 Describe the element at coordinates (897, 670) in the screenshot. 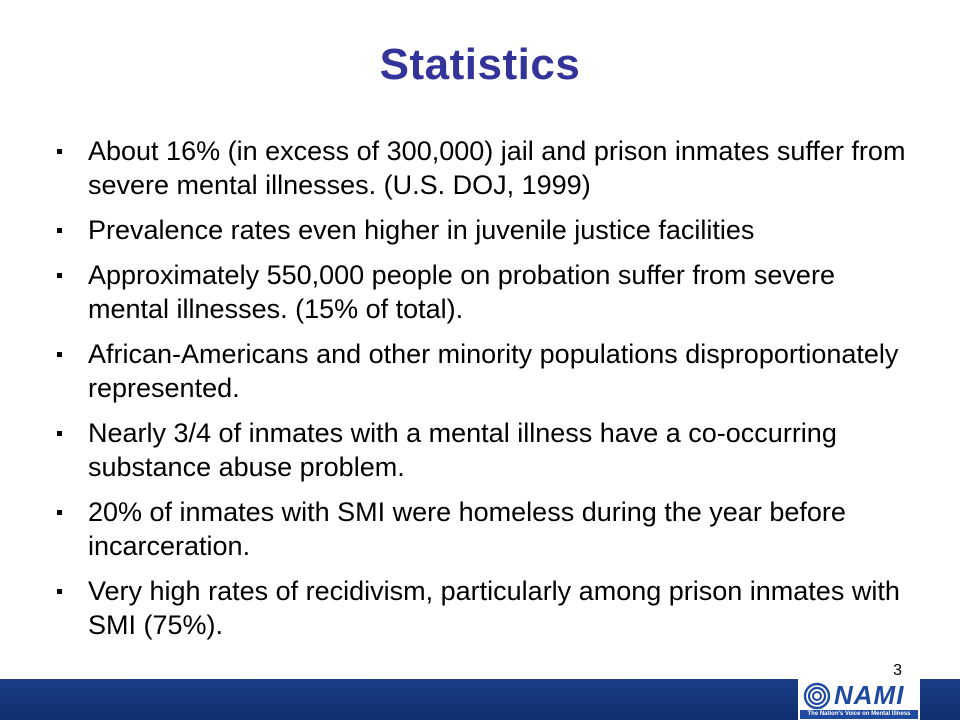

I see `page-number: 3` at that location.